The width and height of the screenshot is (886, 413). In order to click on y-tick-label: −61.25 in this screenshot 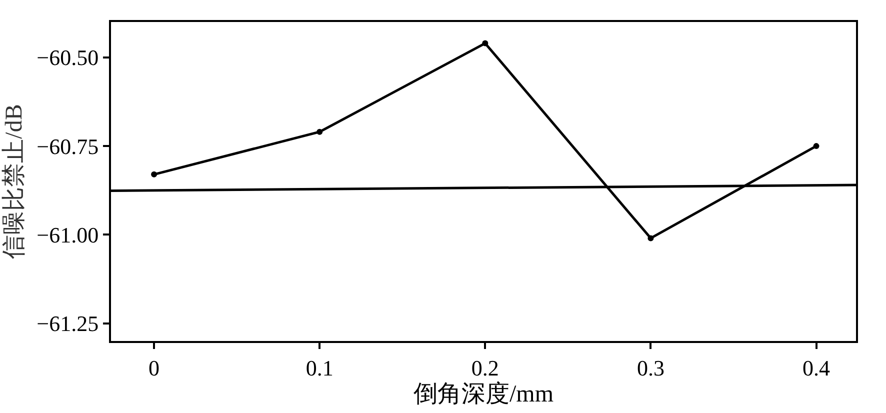, I will do `click(67, 323)`.